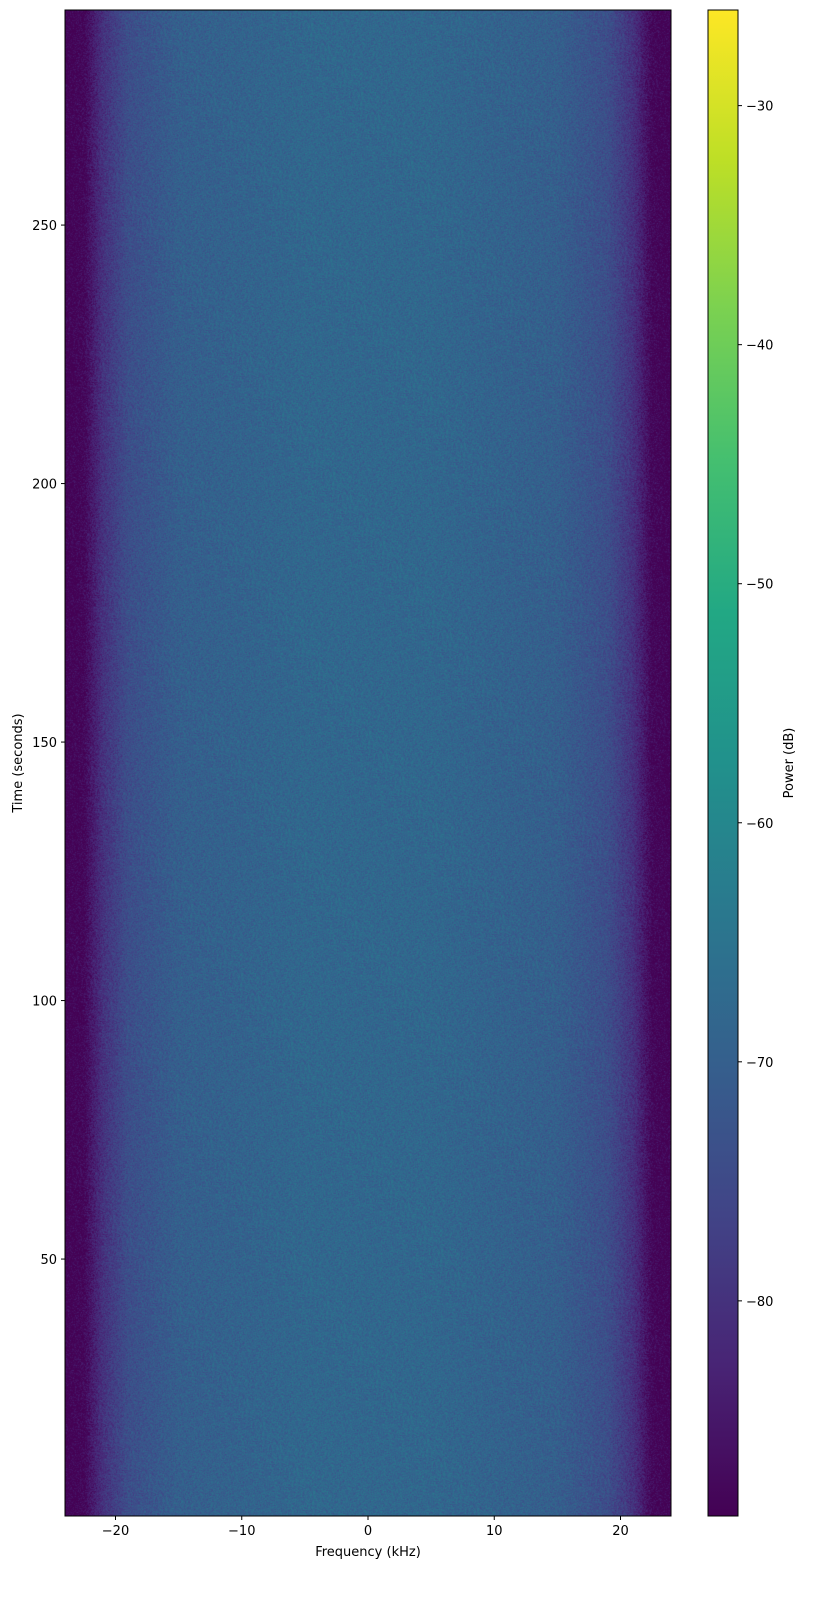  I want to click on y-axis-ticks: 50 100 150 200 250, so click(48, 743).